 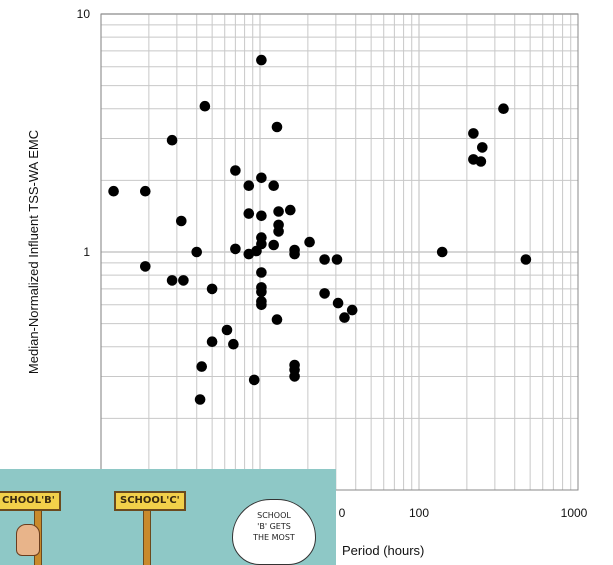 I want to click on y-axis-title: Median-Normalized Influent TSS-WA EMC, so click(x=33, y=252).